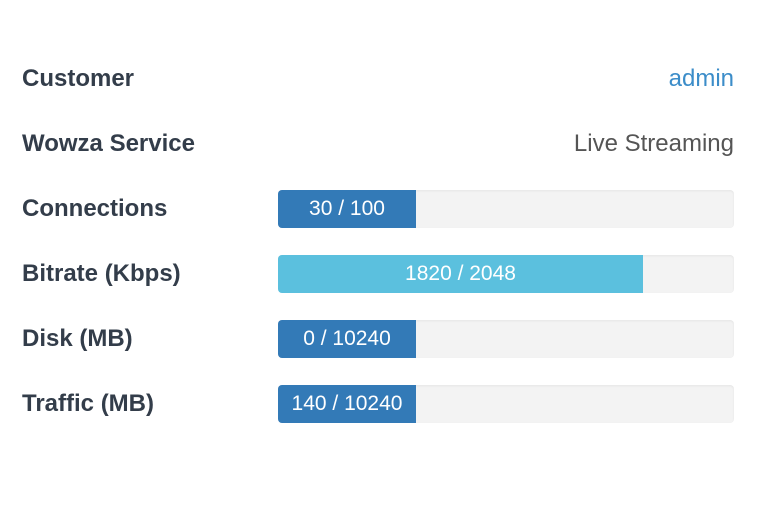  I want to click on row-label: Wowza Service, so click(108, 143).